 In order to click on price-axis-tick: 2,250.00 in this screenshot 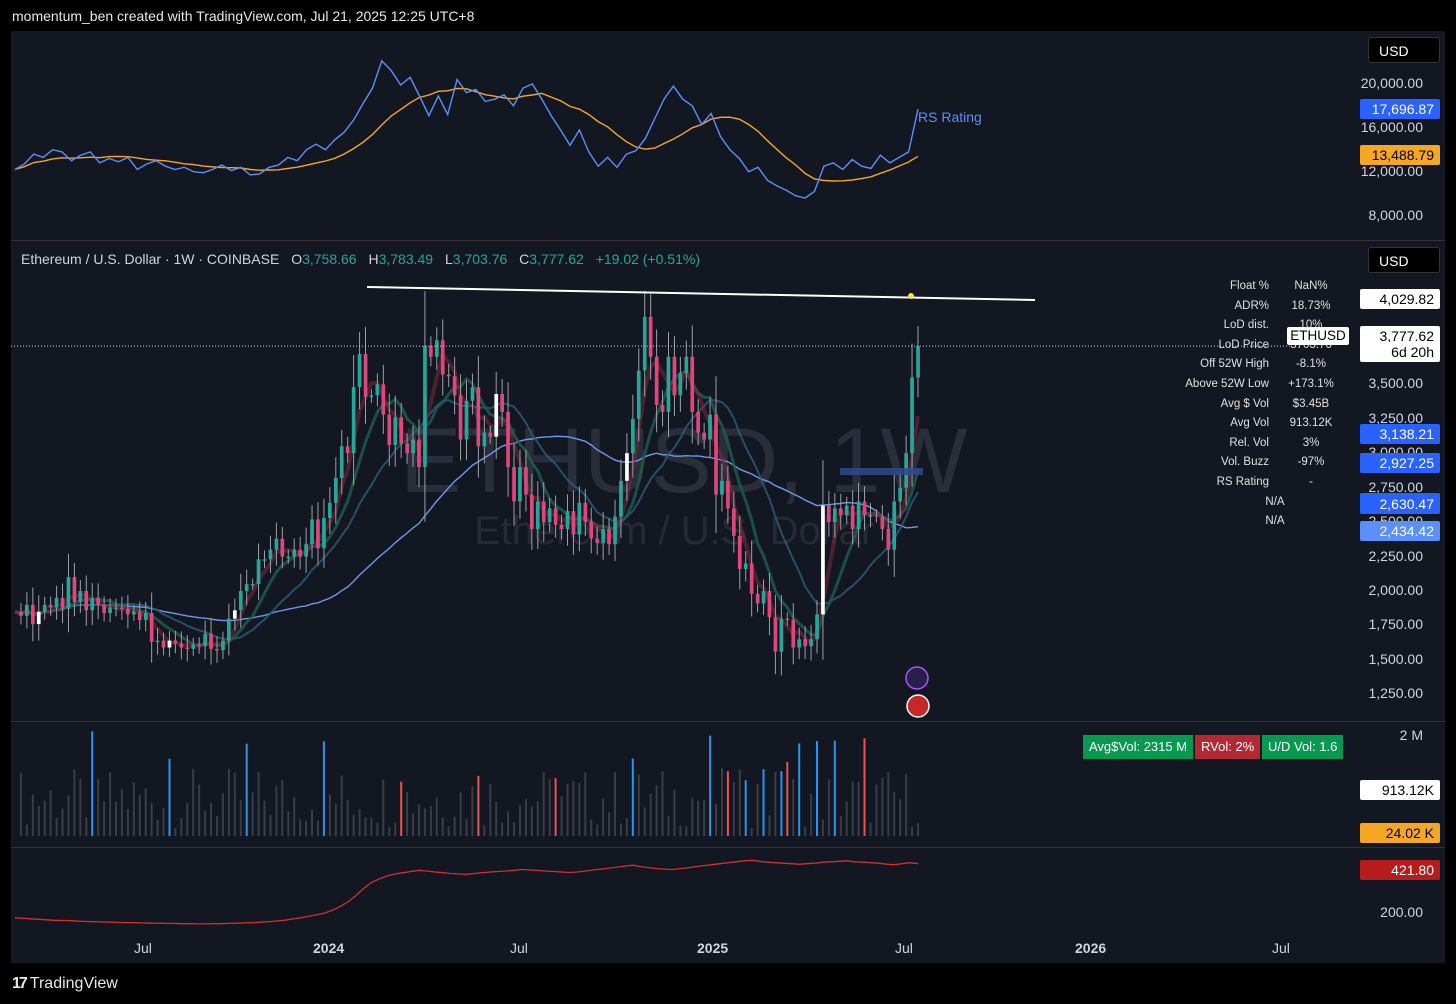, I will do `click(1396, 555)`.